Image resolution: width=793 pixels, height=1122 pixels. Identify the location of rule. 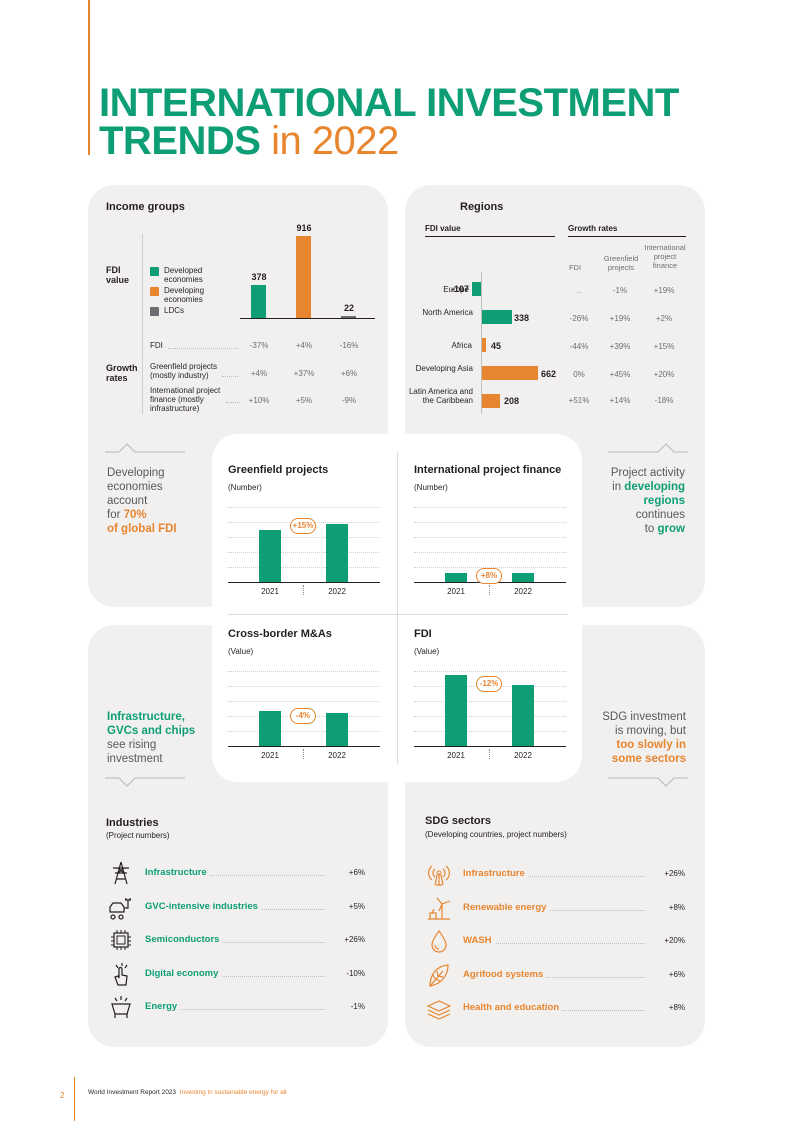
(490, 236).